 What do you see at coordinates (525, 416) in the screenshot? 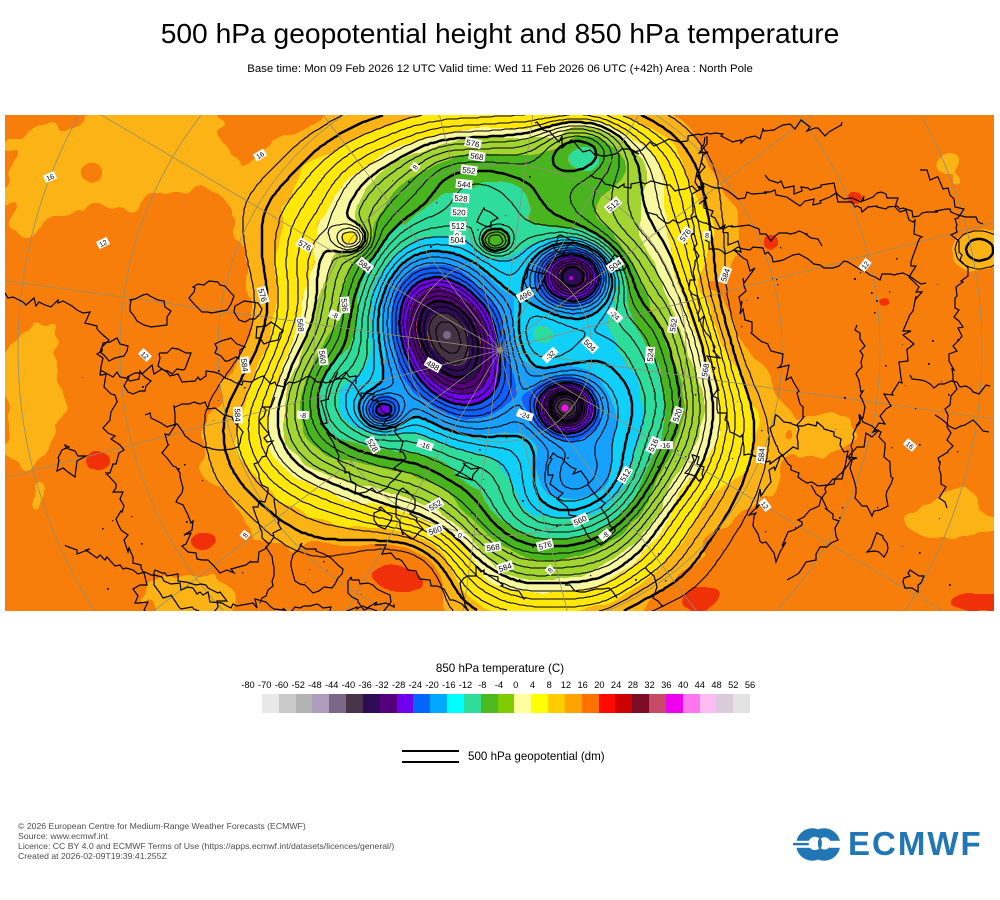
I see `svg-text: -24` at bounding box center [525, 416].